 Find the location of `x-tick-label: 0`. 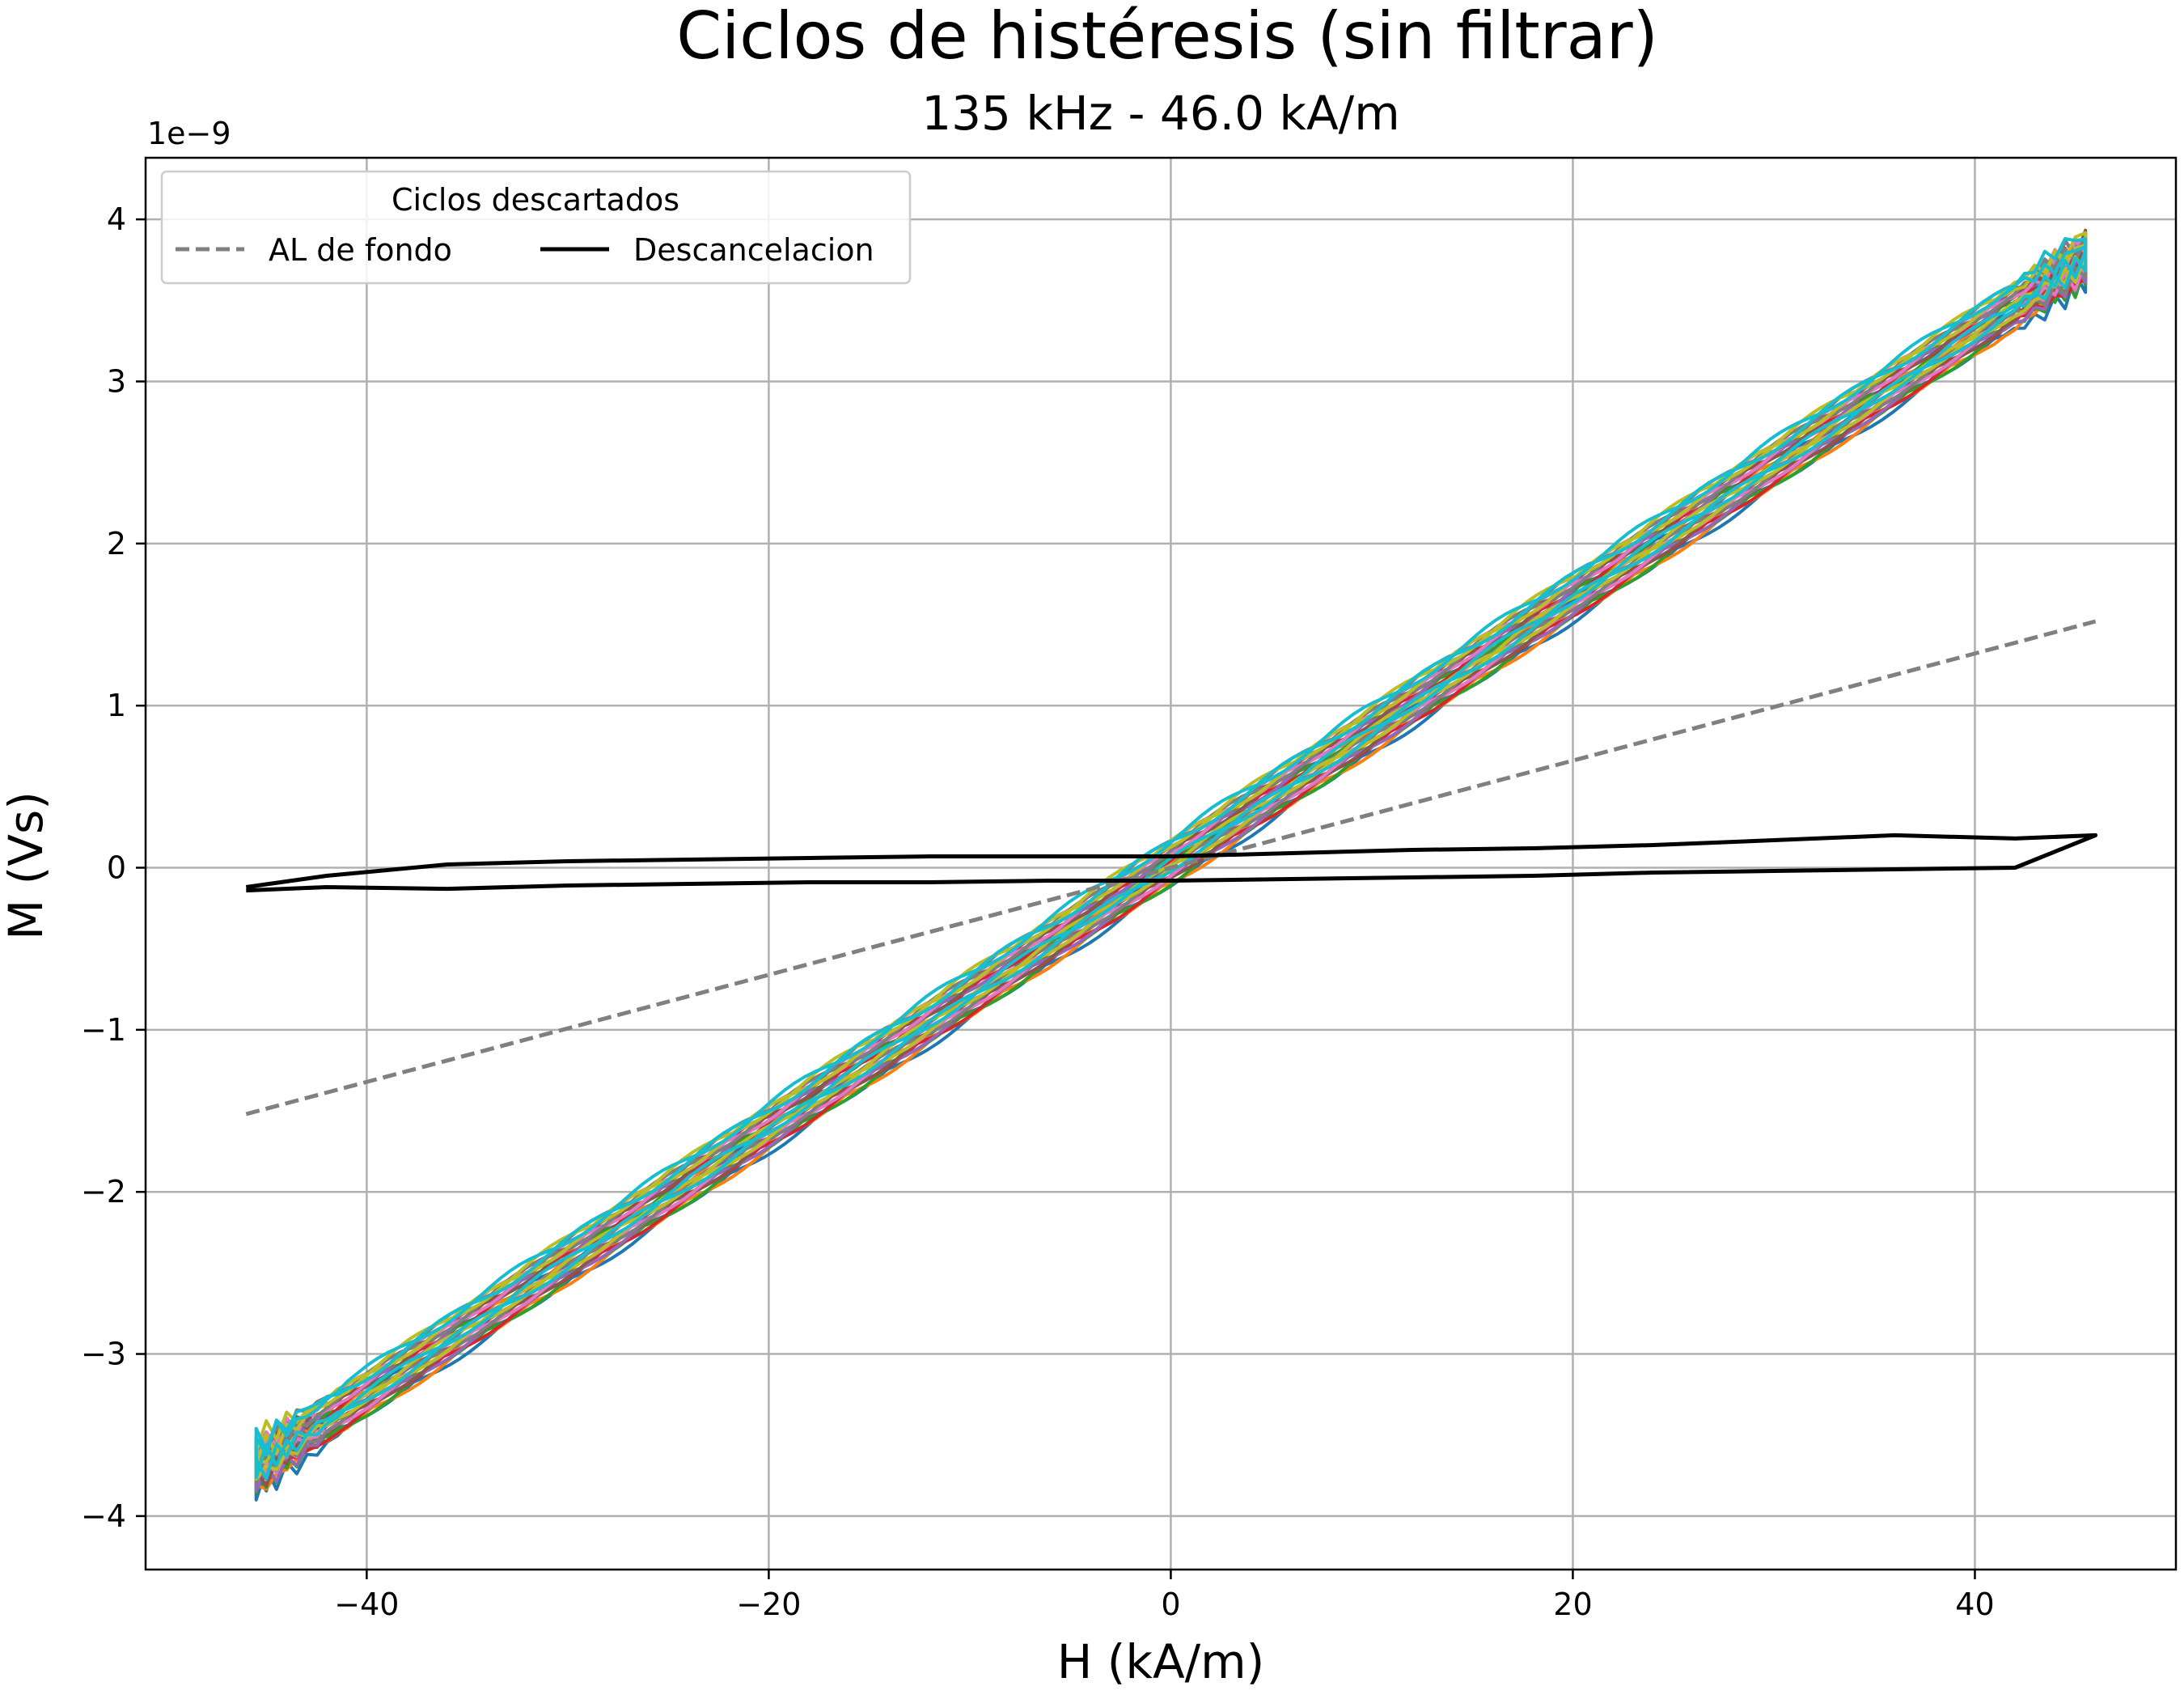

x-tick-label: 0 is located at coordinates (1170, 1604).